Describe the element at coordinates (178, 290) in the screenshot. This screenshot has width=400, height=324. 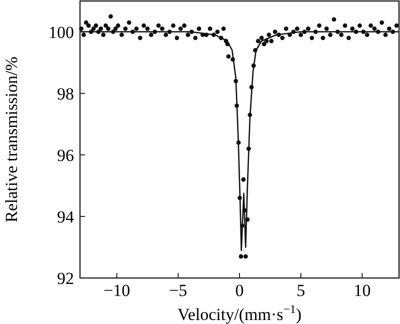
I see `x-tick-label: −5` at that location.